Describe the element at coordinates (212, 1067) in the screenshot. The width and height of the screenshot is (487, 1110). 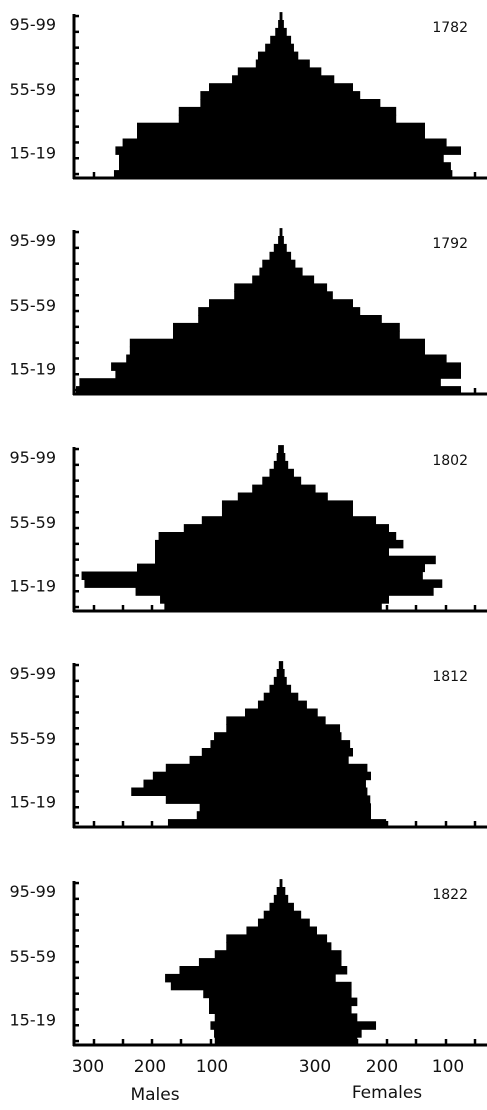
I see `x-tick-label: 100` at that location.